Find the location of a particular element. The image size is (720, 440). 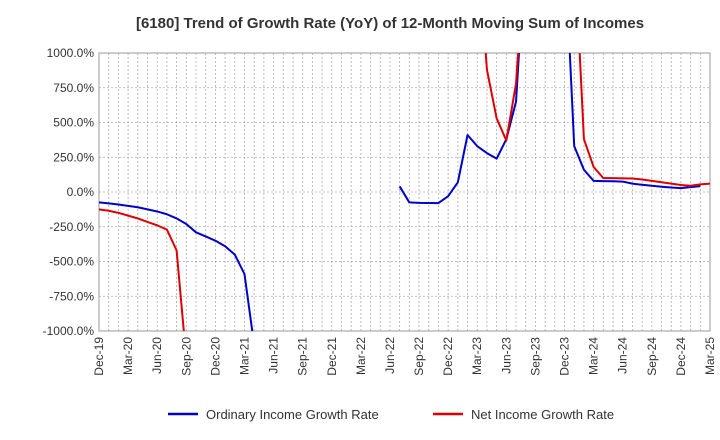

x-tick-label: Mar-25 is located at coordinates (710, 356).